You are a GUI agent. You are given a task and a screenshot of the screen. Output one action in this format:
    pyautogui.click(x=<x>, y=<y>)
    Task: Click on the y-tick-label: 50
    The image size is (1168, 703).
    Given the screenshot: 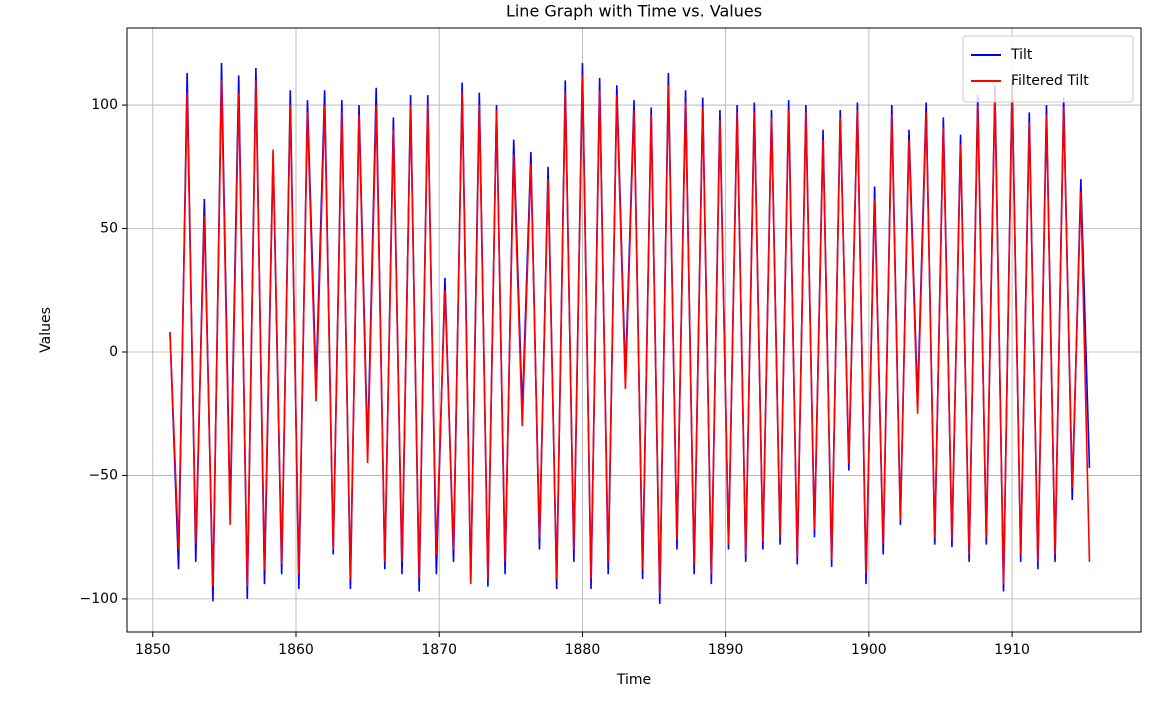 What is the action you would take?
    pyautogui.click(x=109, y=229)
    